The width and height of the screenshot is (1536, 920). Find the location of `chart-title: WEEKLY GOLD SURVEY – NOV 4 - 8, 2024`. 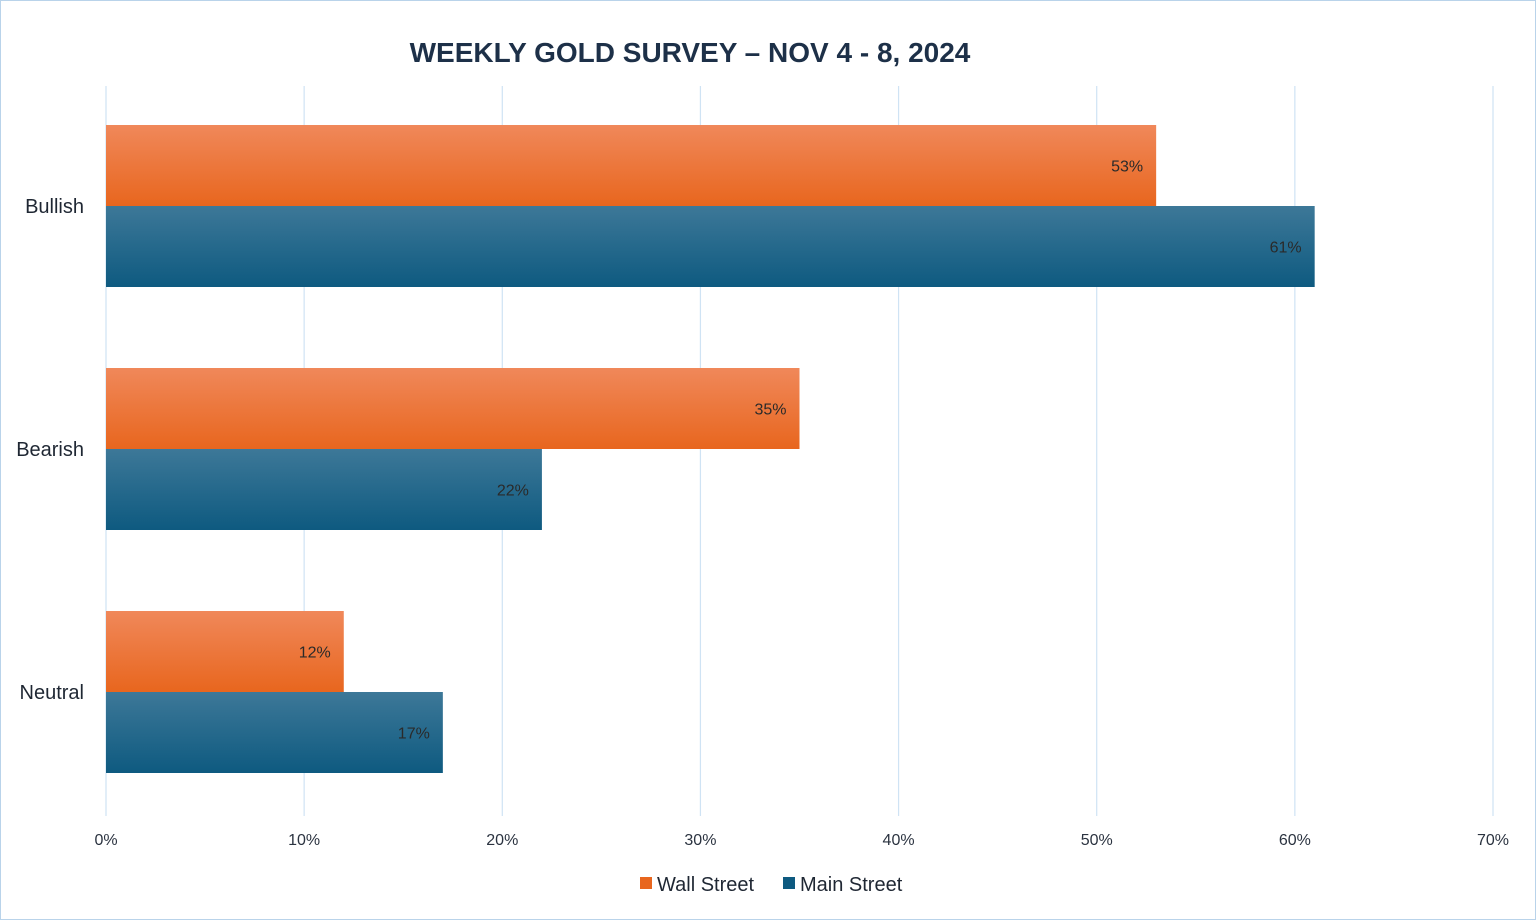

chart-title: WEEKLY GOLD SURVEY – NOV 4 - 8, 2024 is located at coordinates (690, 52).